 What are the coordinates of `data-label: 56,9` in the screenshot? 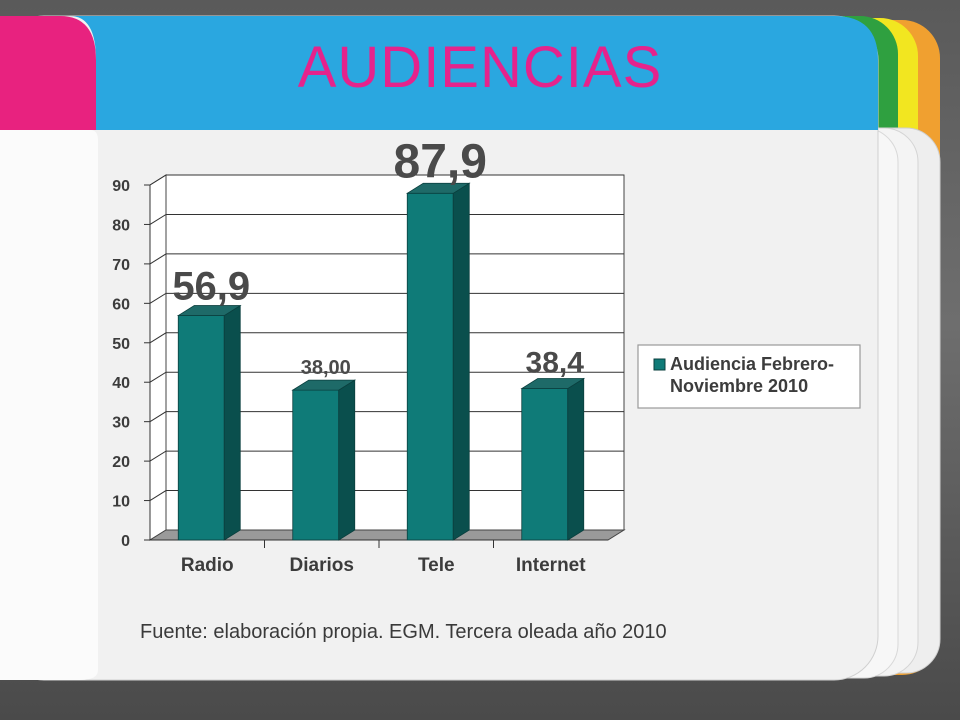 It's located at (211, 287).